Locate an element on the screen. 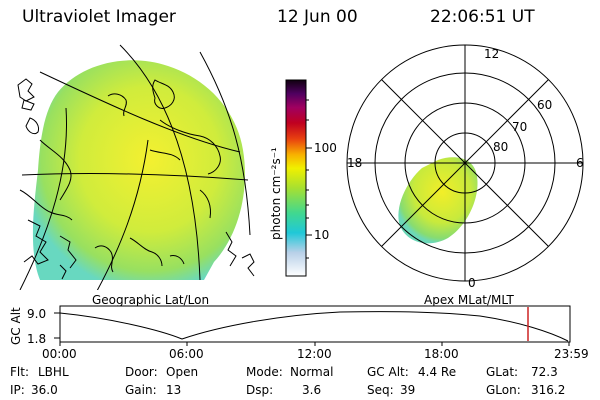 Image resolution: width=600 pixels, height=400 pixels. ip-value: 36.0 is located at coordinates (44, 390).